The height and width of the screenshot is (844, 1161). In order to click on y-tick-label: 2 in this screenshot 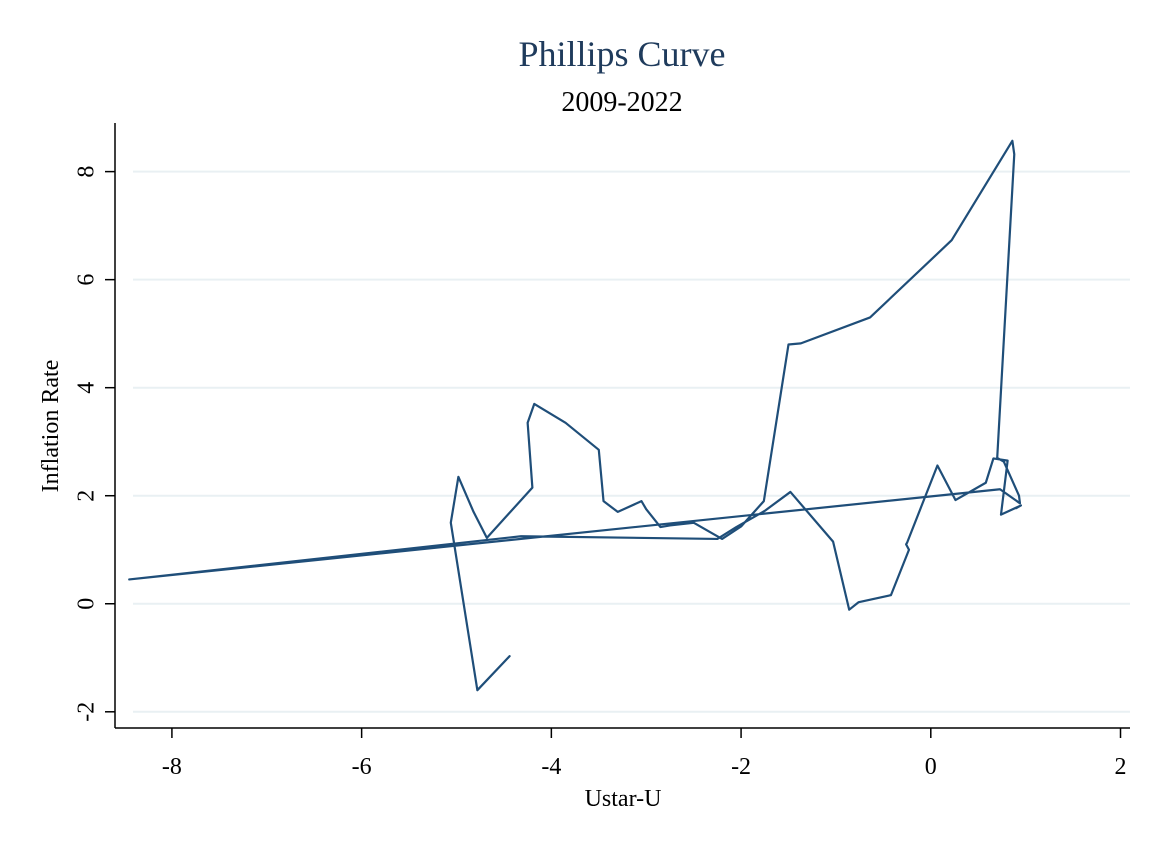, I will do `click(87, 496)`.